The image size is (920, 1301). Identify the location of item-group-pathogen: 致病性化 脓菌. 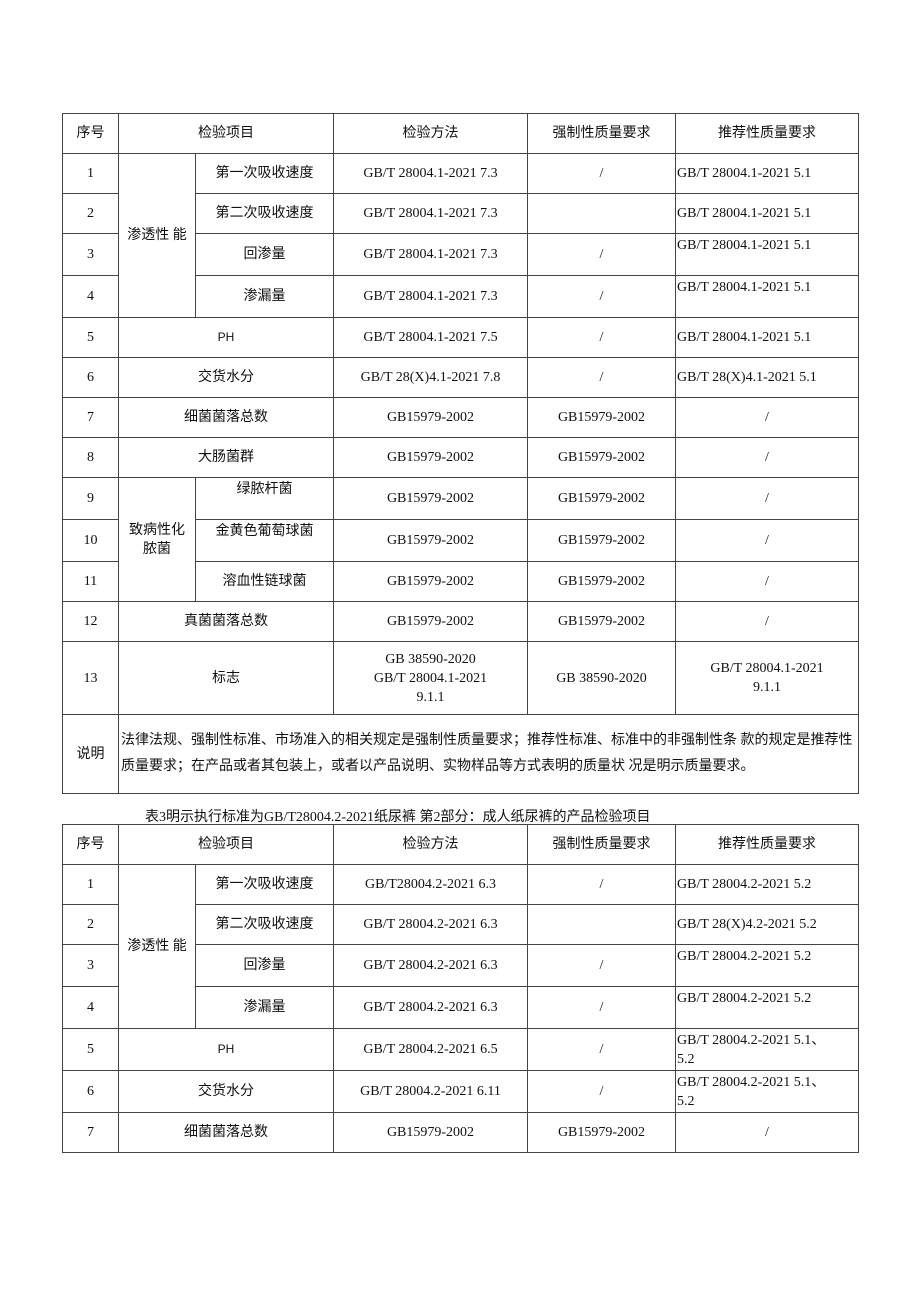
(157, 539).